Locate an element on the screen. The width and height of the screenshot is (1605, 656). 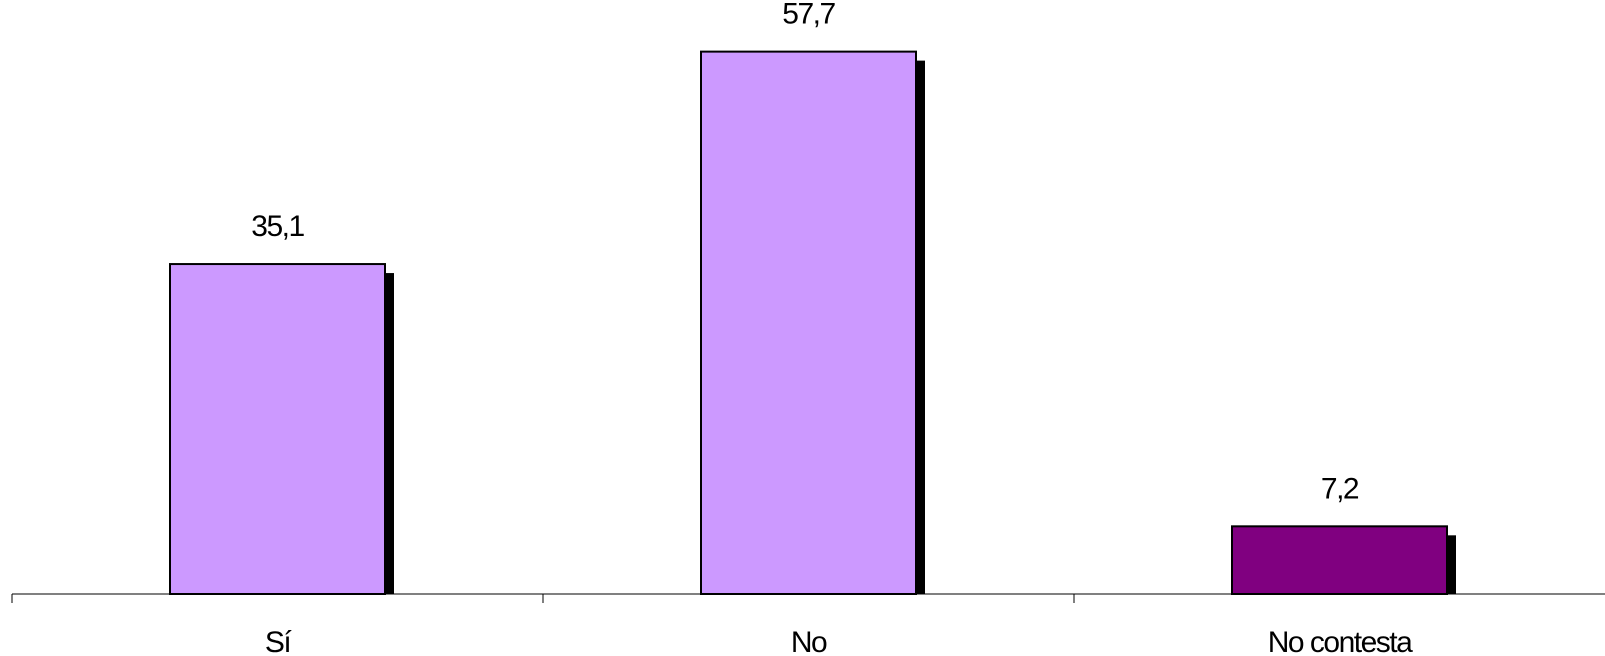
category-label-2: No contesta is located at coordinates (1340, 641).